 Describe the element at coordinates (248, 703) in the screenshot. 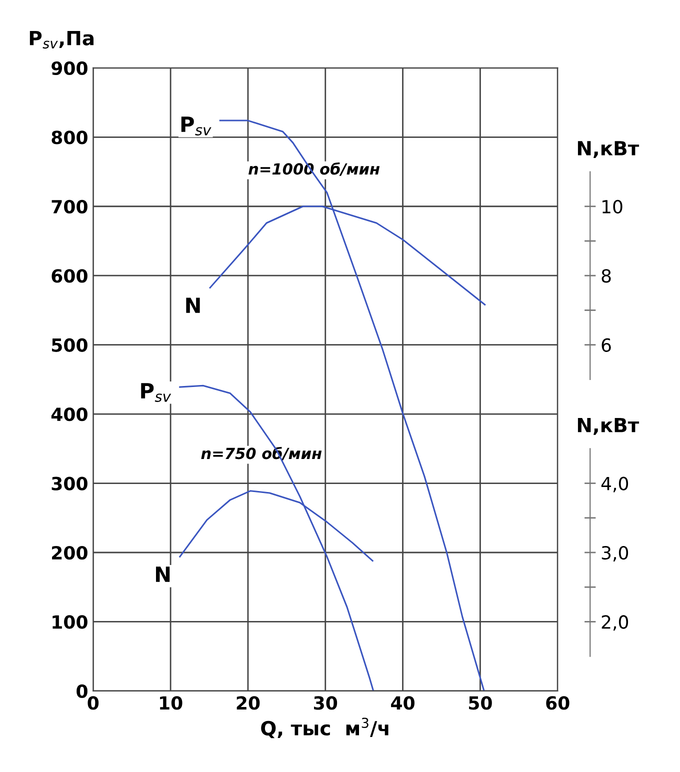

I see `x-tick-label: 20` at that location.